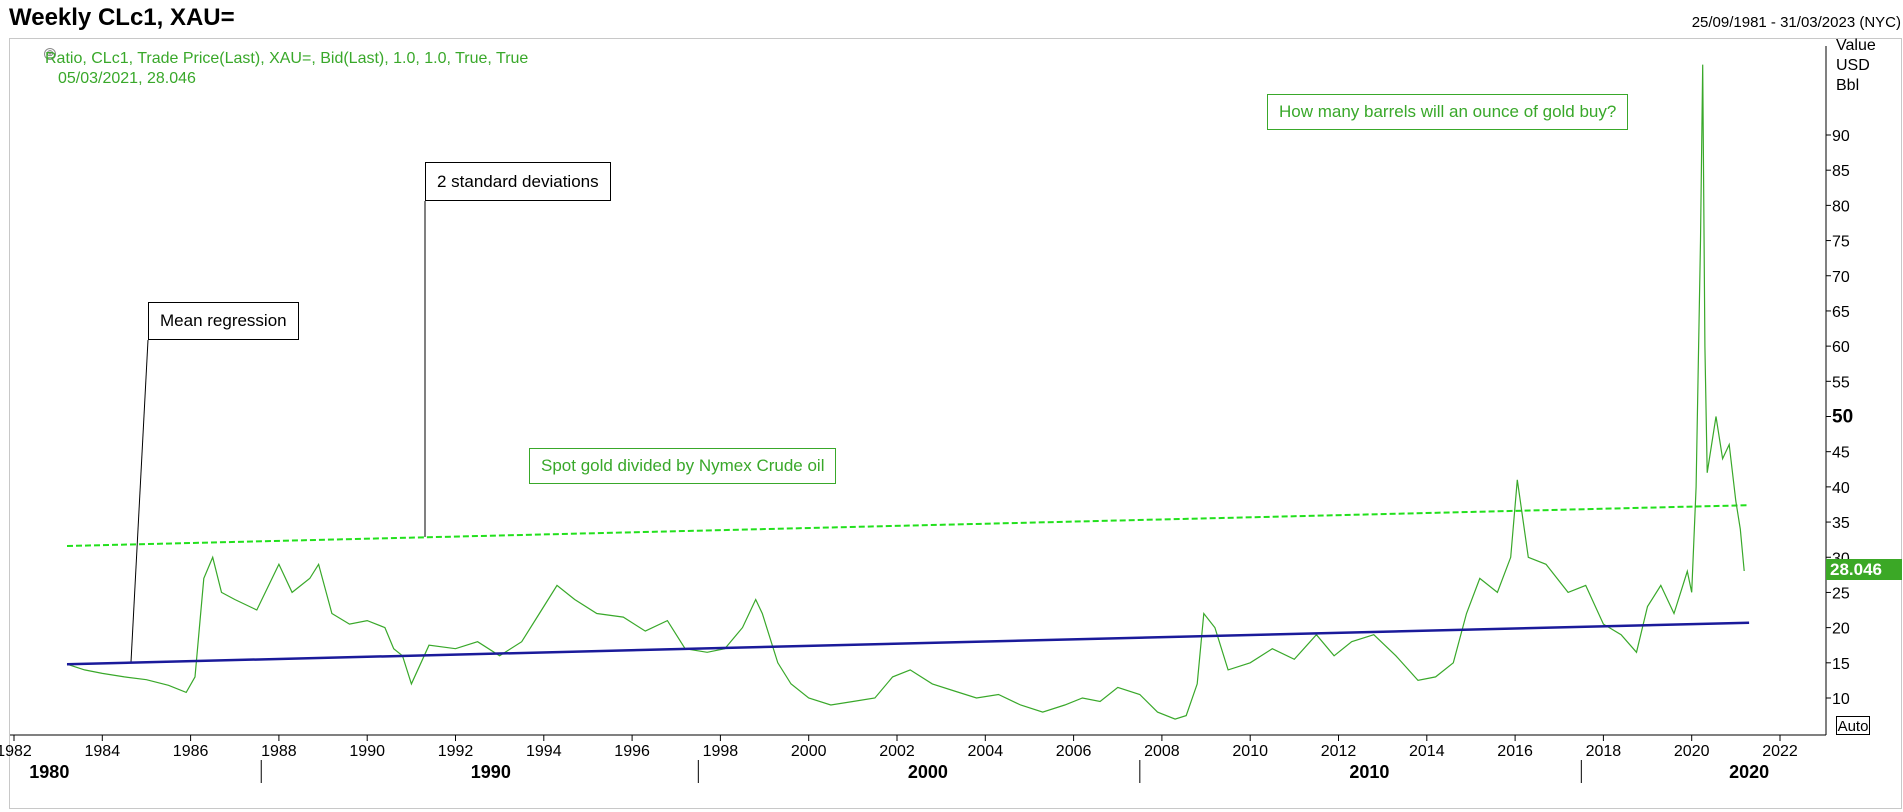 Image resolution: width=1903 pixels, height=812 pixels. Describe the element at coordinates (491, 772) in the screenshot. I see `decade-label: 1990` at that location.